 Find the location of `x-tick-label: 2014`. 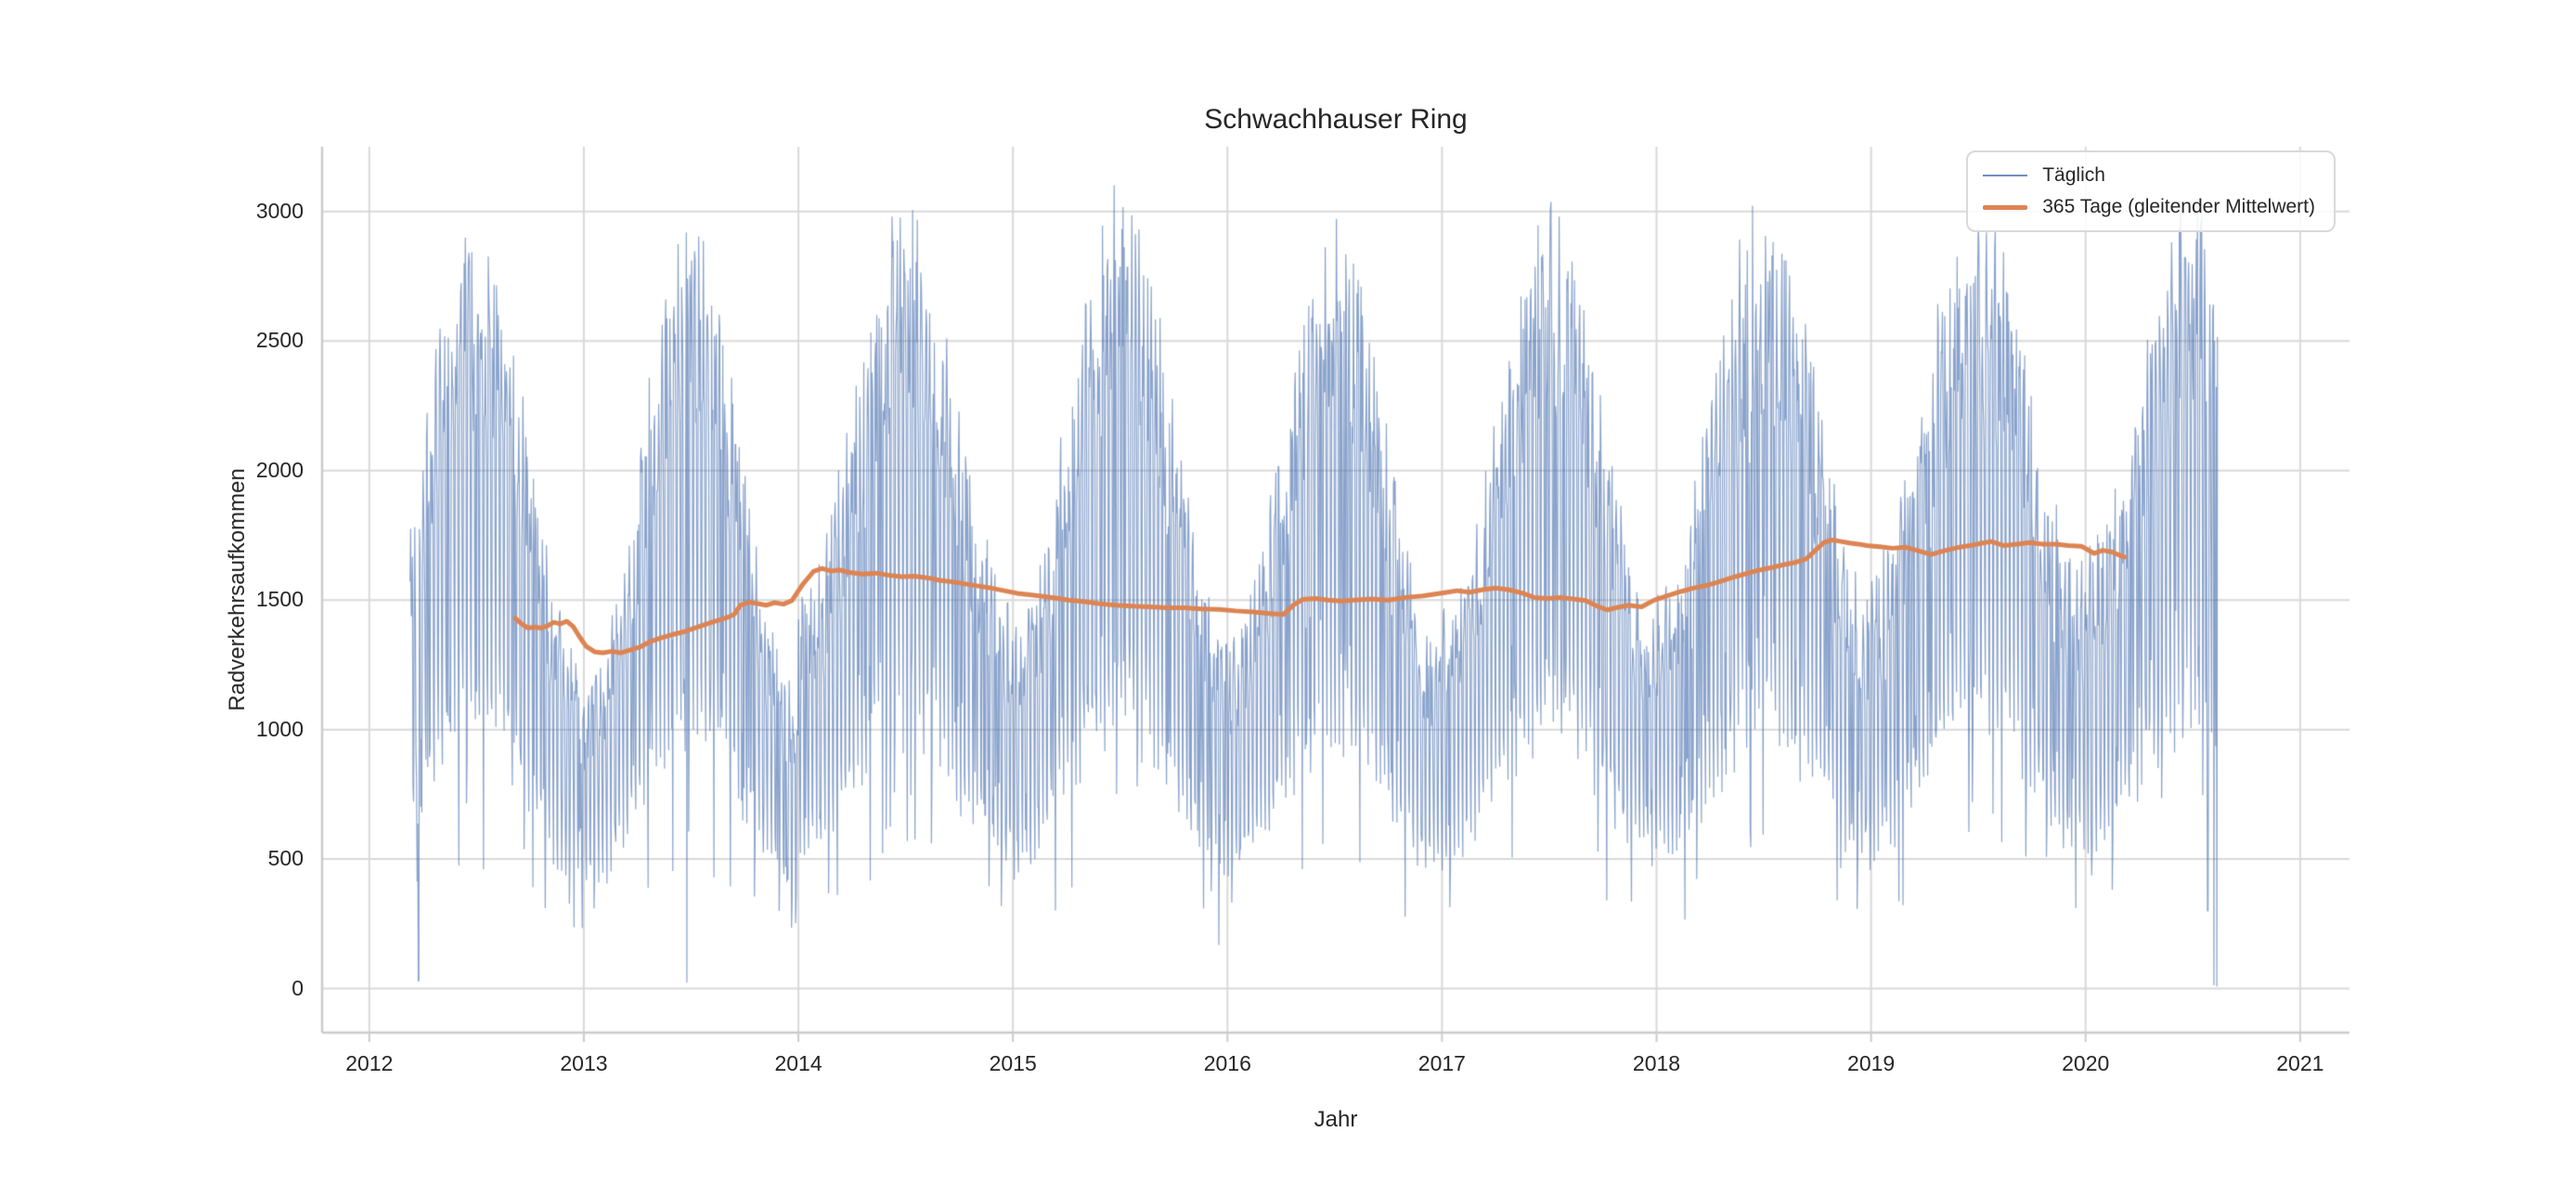

x-tick-label: 2014 is located at coordinates (798, 1063).